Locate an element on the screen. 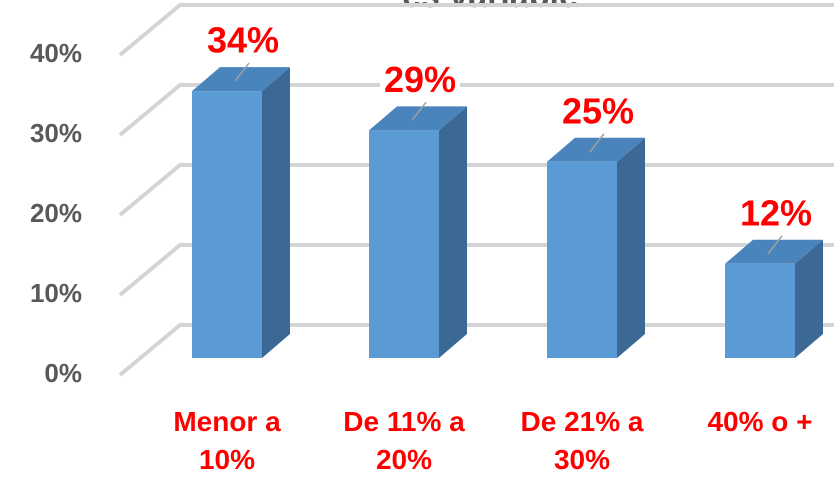 This screenshot has width=834, height=483. chart-title: es variable is located at coordinates (490, 7).